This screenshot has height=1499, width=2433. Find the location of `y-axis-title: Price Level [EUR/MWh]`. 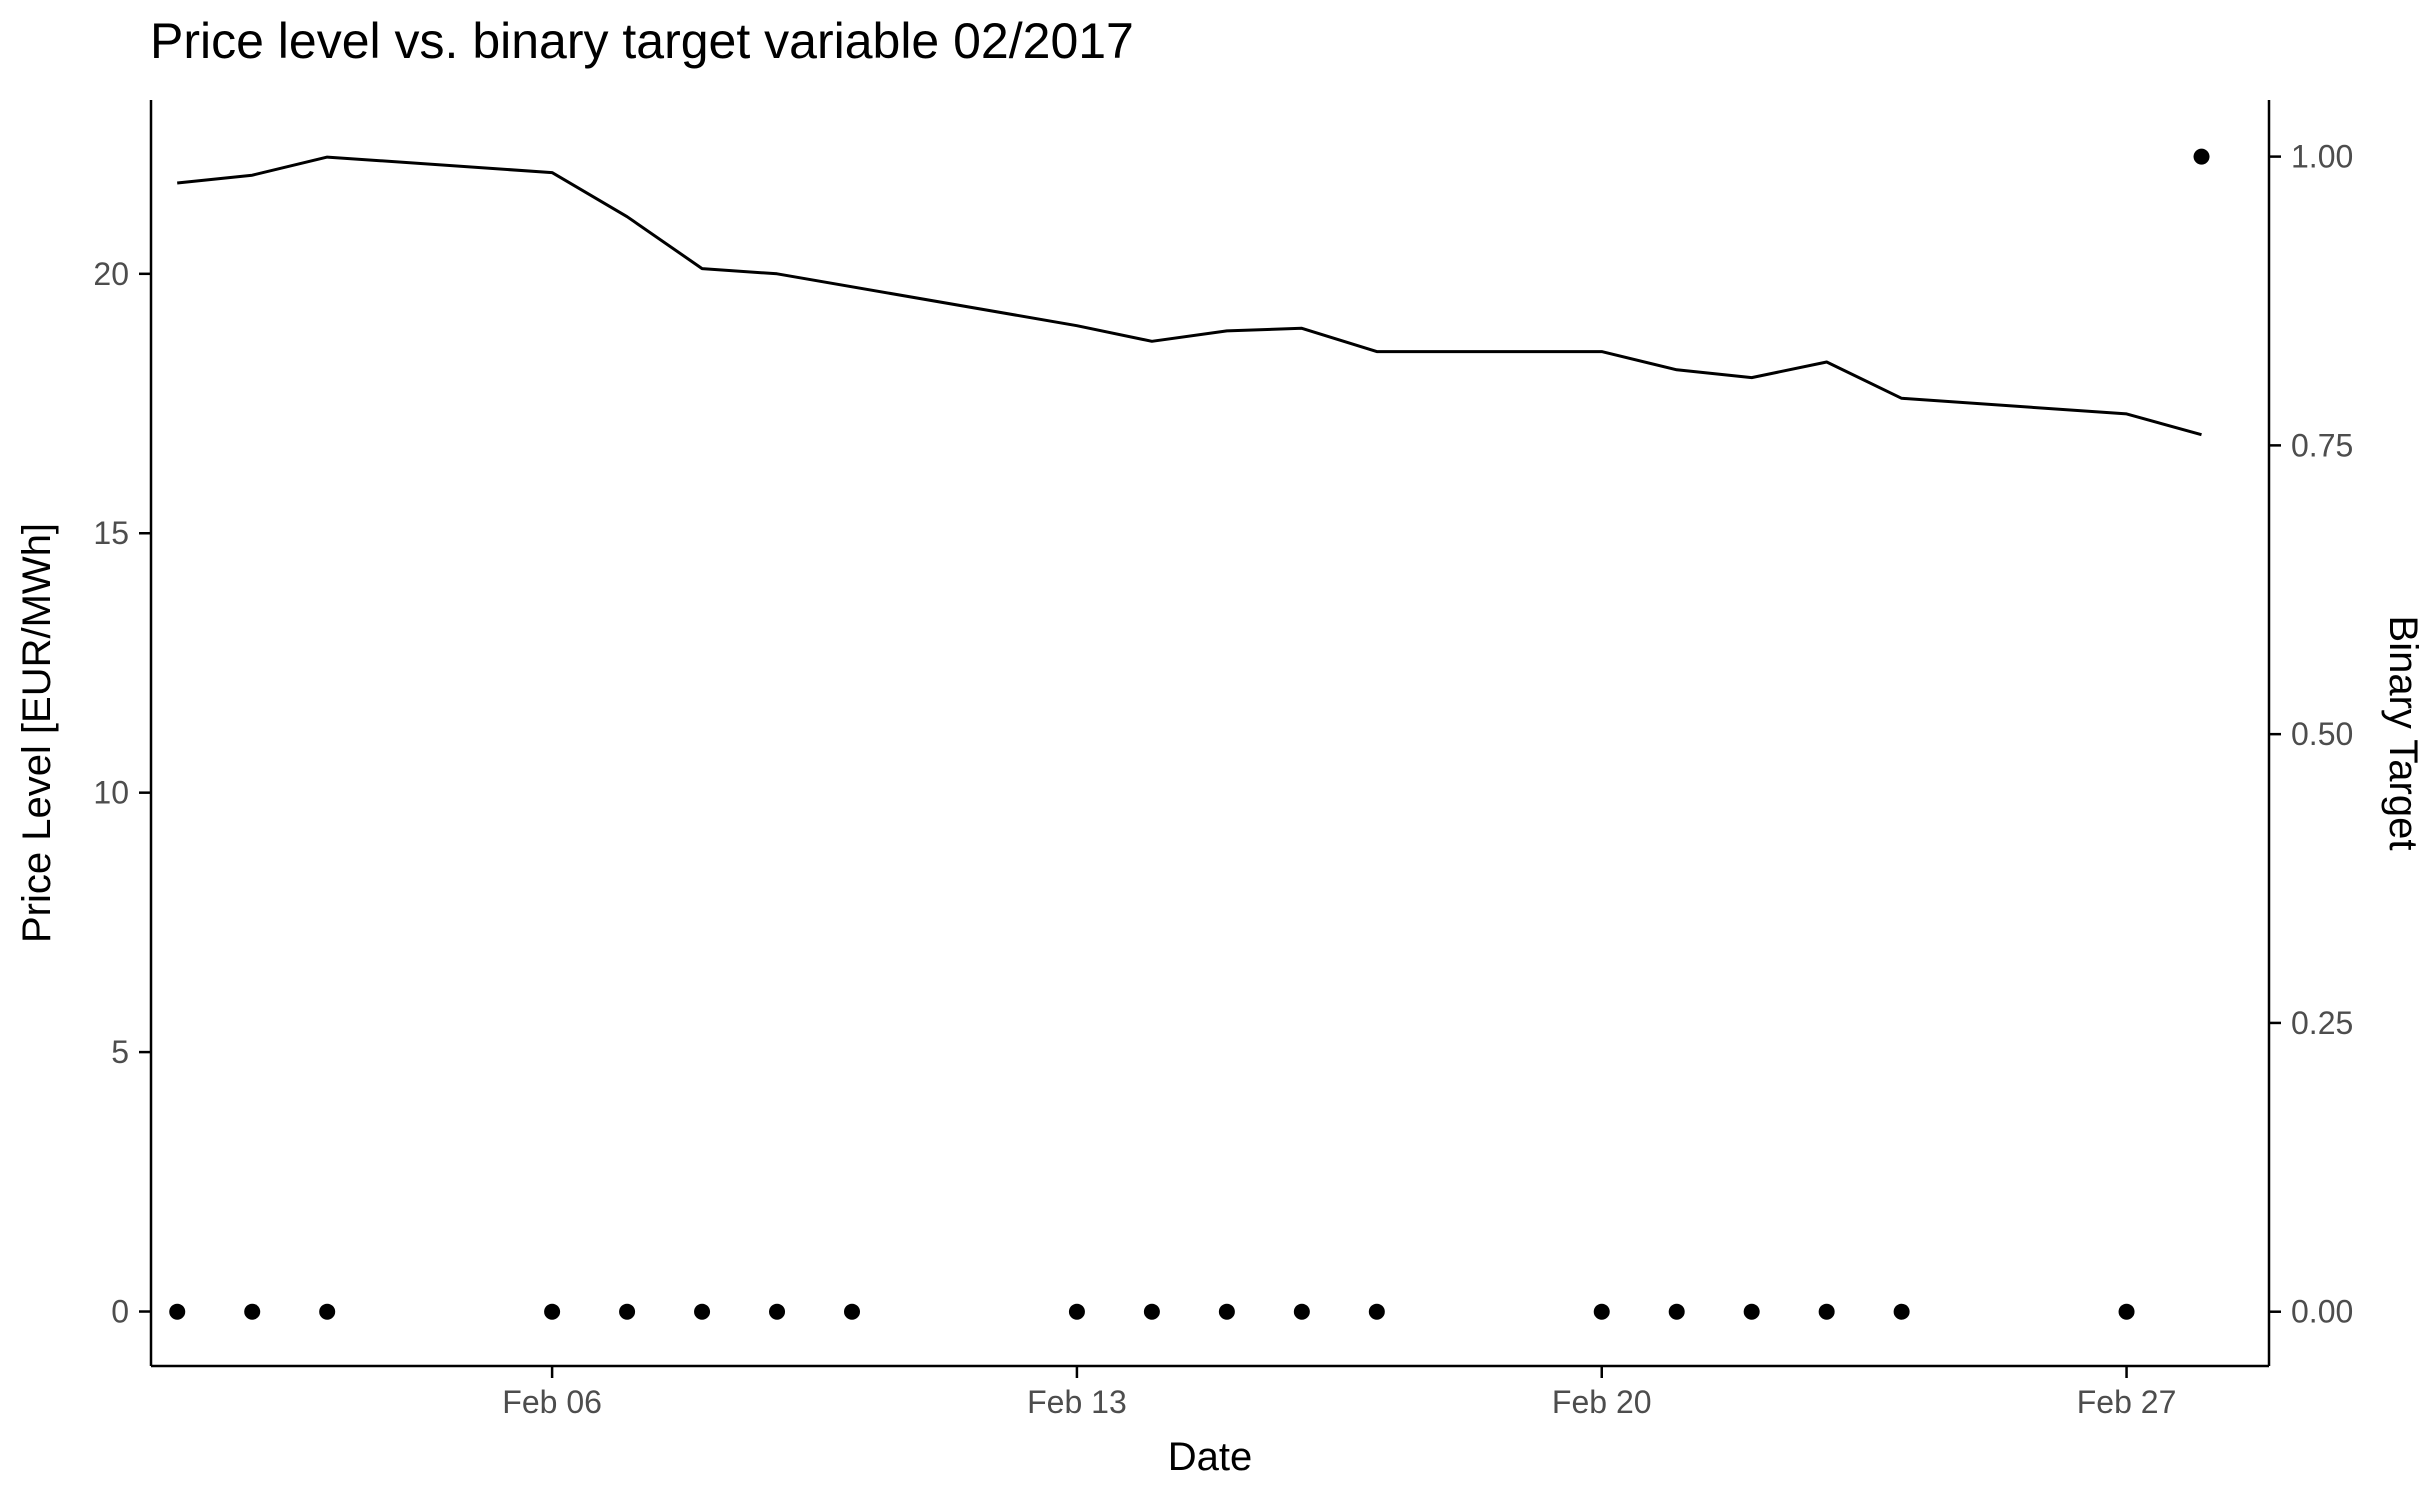

y-axis-title: Price Level [EUR/MWh] is located at coordinates (37, 733).